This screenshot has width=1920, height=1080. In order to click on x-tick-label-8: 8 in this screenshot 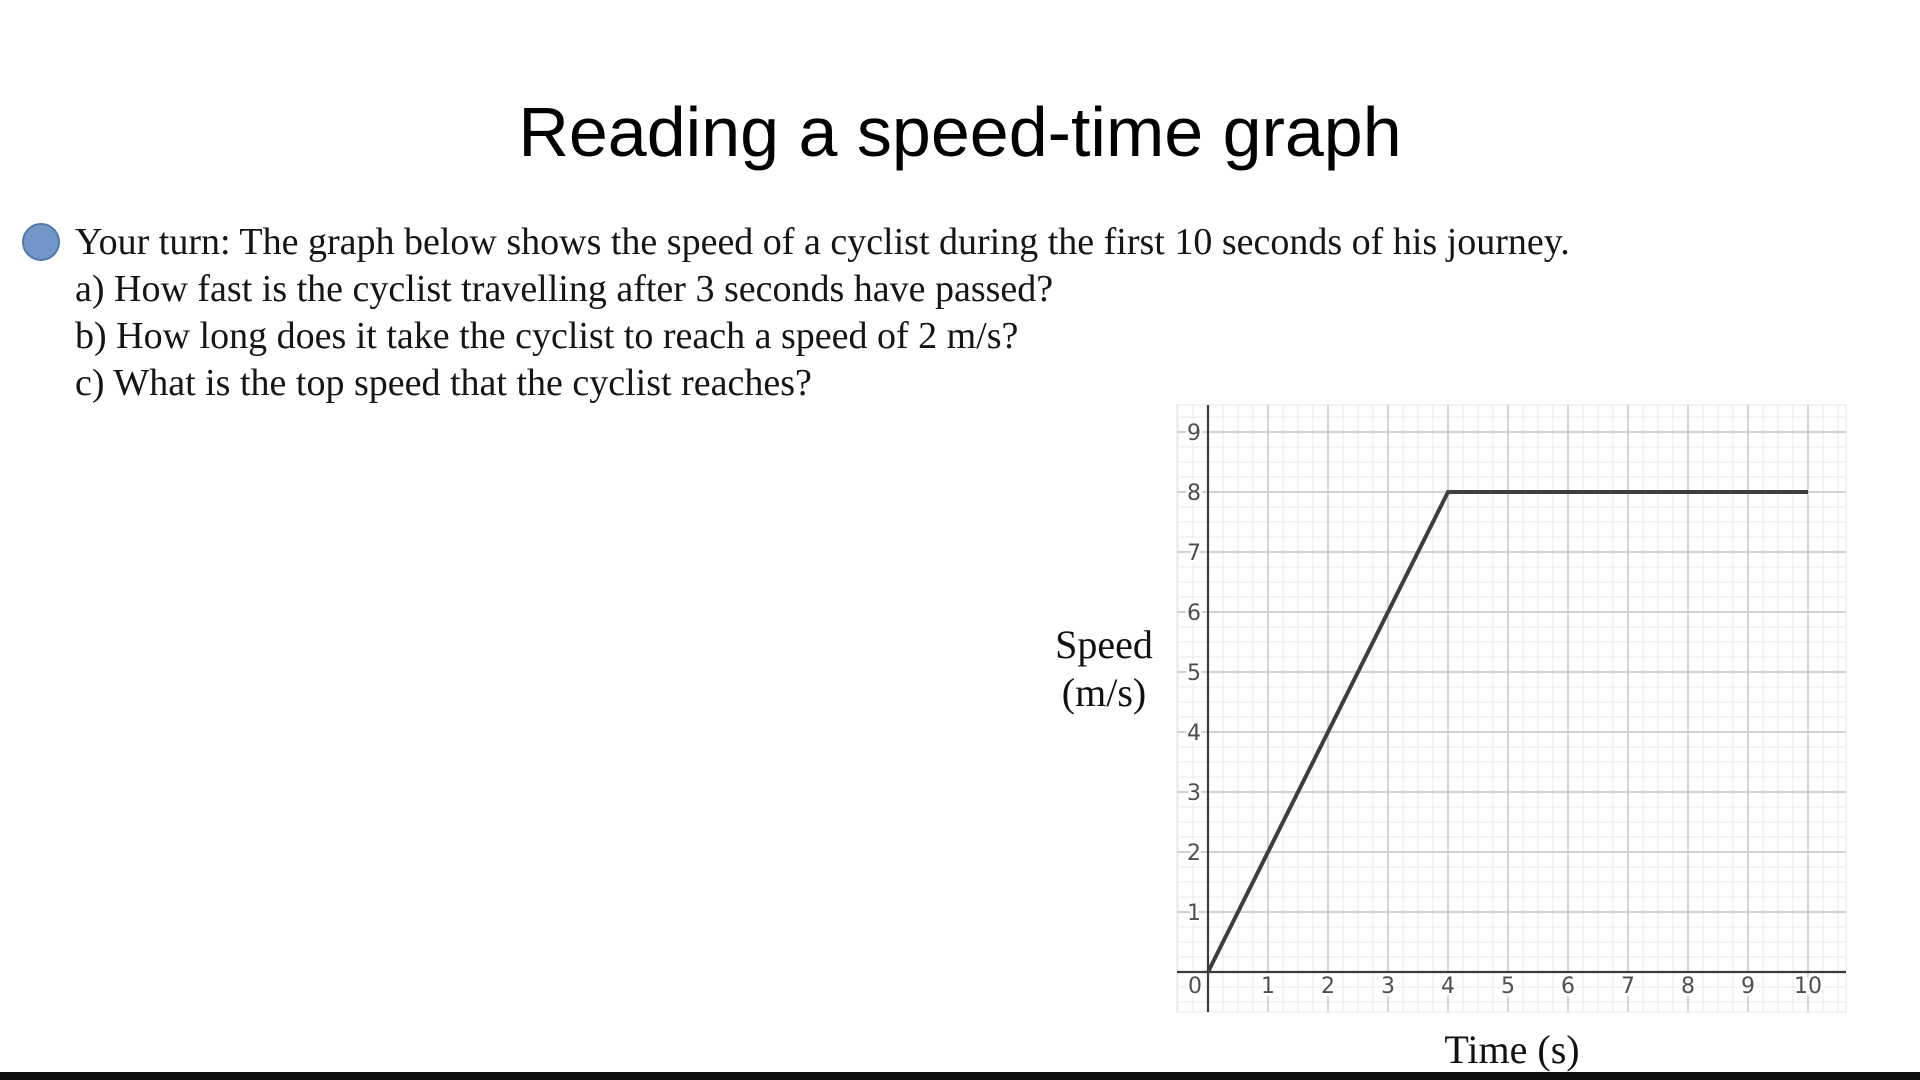, I will do `click(1688, 986)`.